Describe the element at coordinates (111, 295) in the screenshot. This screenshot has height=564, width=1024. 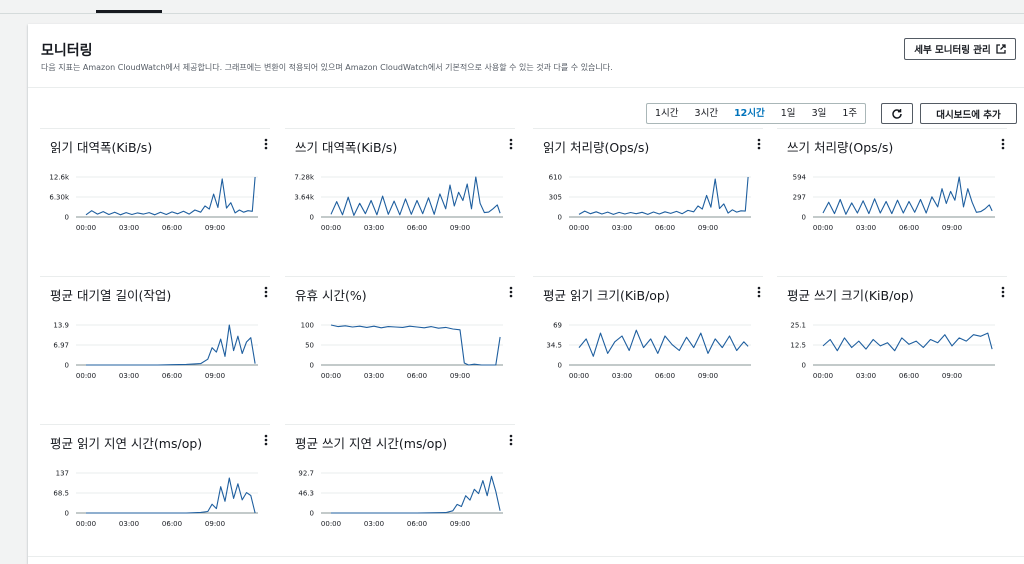
I see `chart-title: 평균 대기열 길이(작업)` at that location.